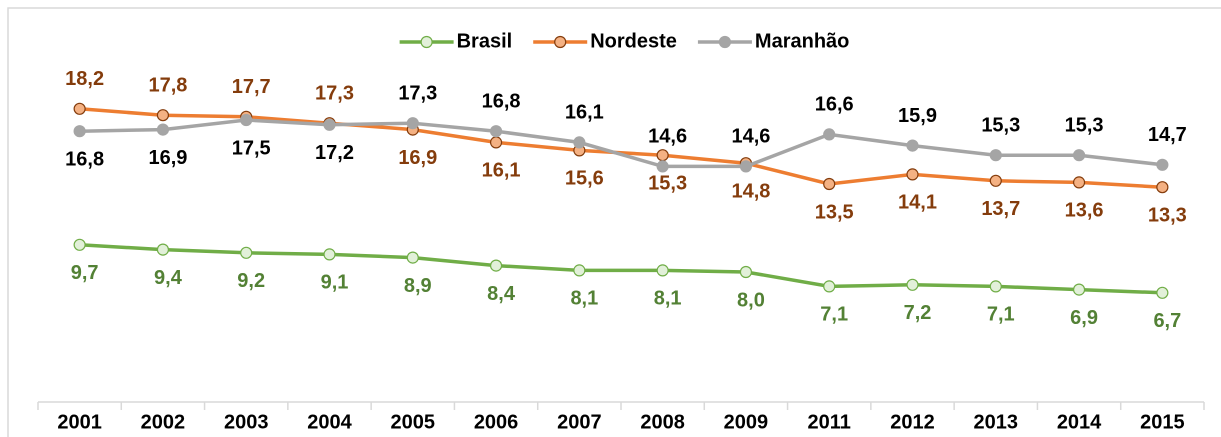 The image size is (1221, 437). What do you see at coordinates (579, 422) in the screenshot?
I see `x-tick-label: 2007` at bounding box center [579, 422].